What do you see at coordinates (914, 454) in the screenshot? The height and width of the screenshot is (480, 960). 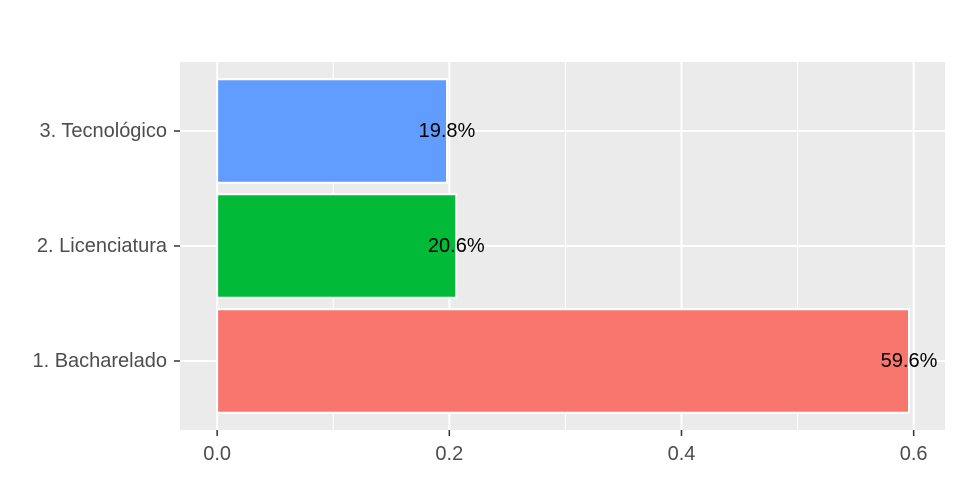 I see `x-tick-label: 0.6` at bounding box center [914, 454].